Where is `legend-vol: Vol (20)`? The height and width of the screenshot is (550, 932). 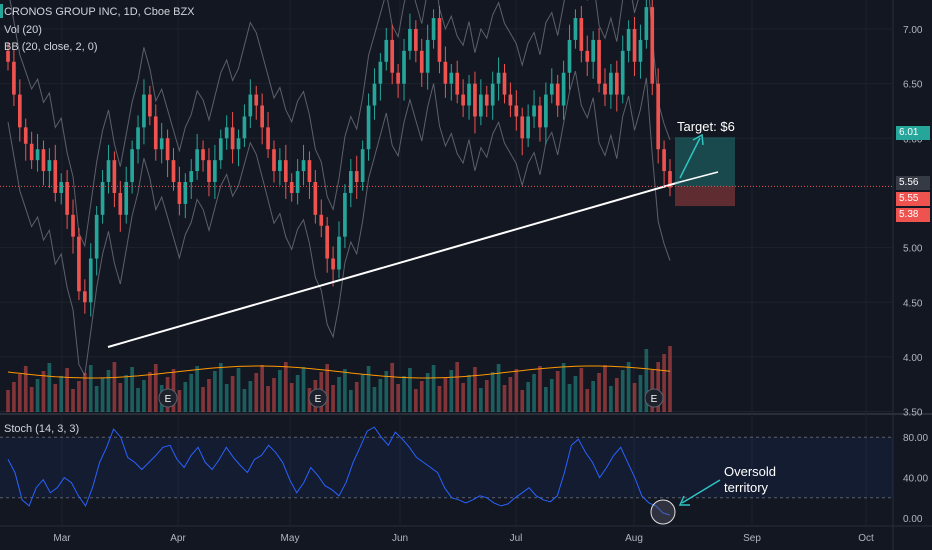
legend-vol: Vol (20) is located at coordinates (23, 30).